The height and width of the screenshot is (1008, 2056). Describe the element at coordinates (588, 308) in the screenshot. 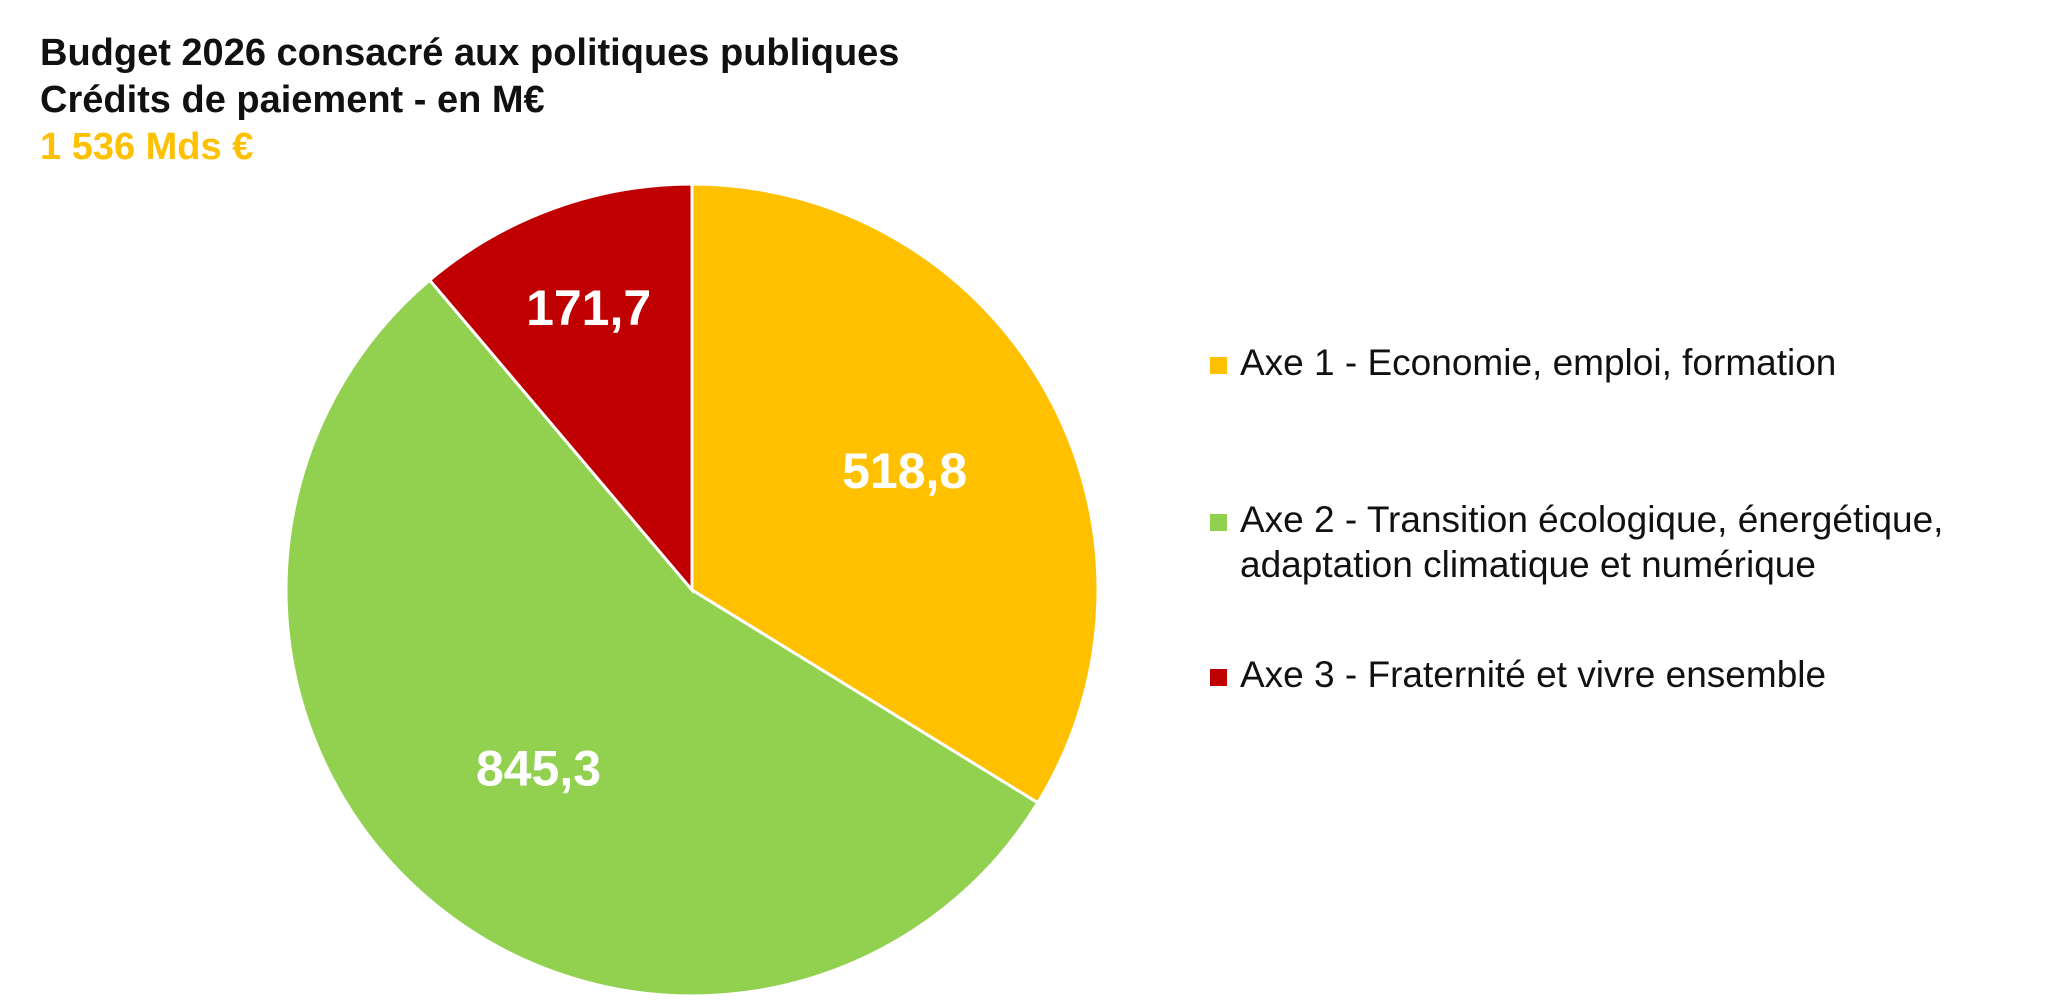

I see `data-label-axe-3: 171,7` at that location.